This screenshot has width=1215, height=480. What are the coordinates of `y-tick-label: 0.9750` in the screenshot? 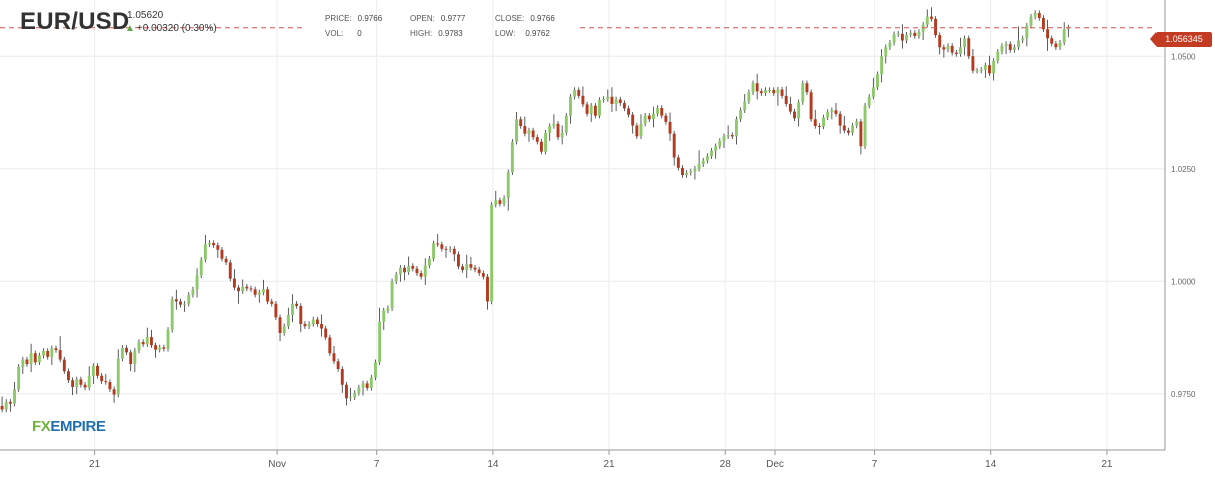 It's located at (1183, 394).